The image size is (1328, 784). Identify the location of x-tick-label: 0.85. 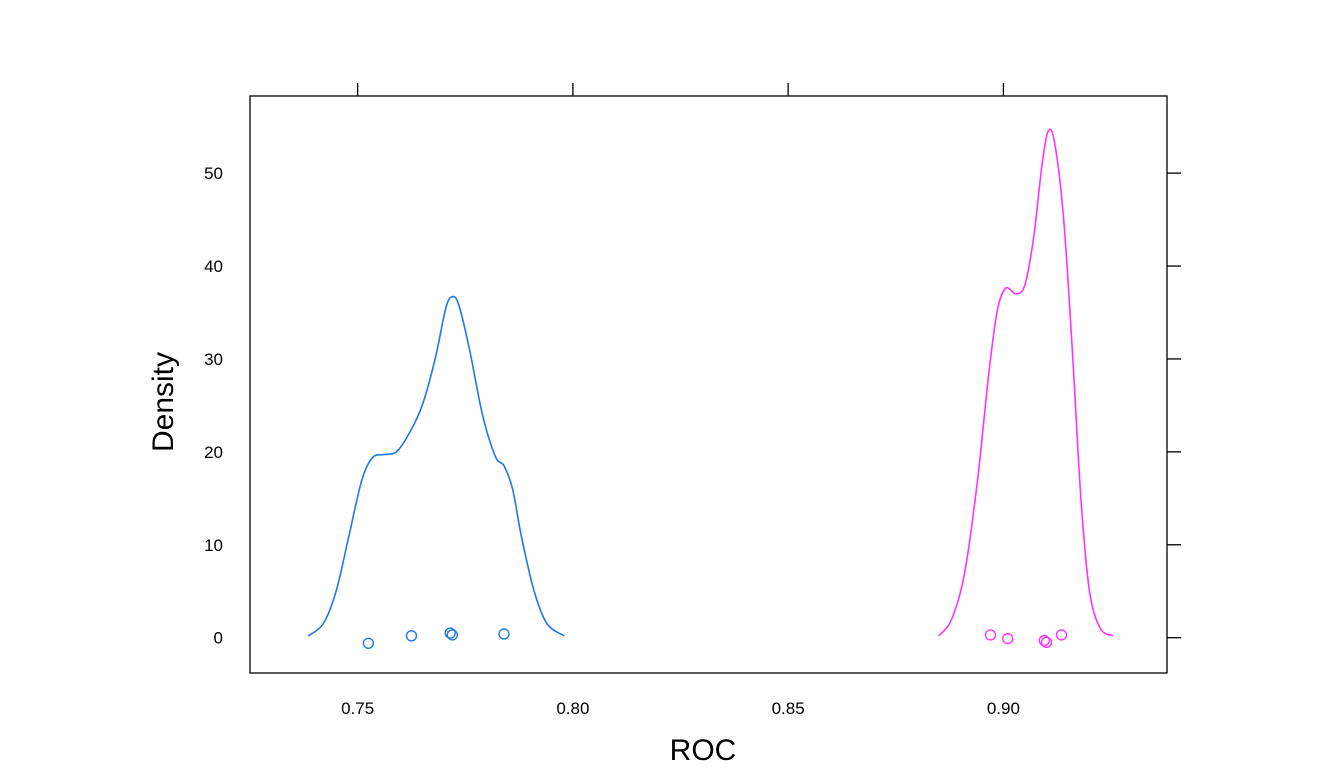
(788, 708).